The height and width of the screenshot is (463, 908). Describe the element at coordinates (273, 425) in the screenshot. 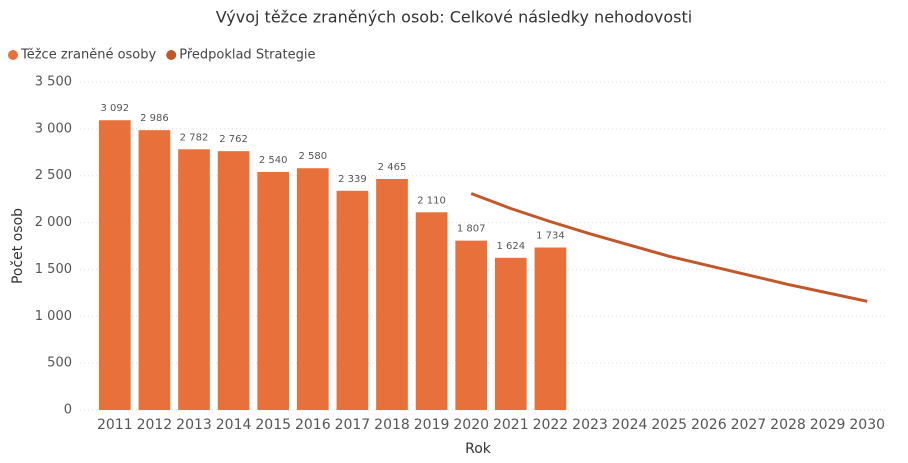

I see `x-tick-label: 2015` at that location.